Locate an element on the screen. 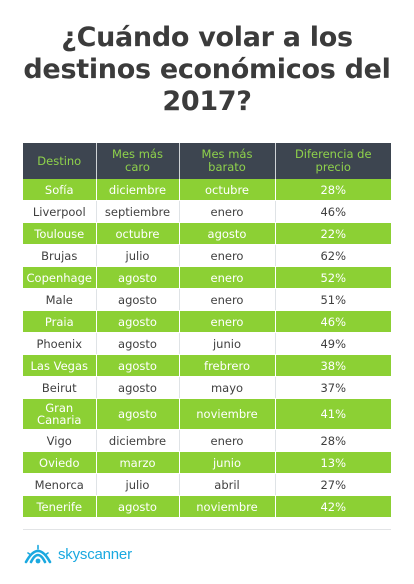 The image size is (414, 584). cell-diferencia: 27% is located at coordinates (333, 484).